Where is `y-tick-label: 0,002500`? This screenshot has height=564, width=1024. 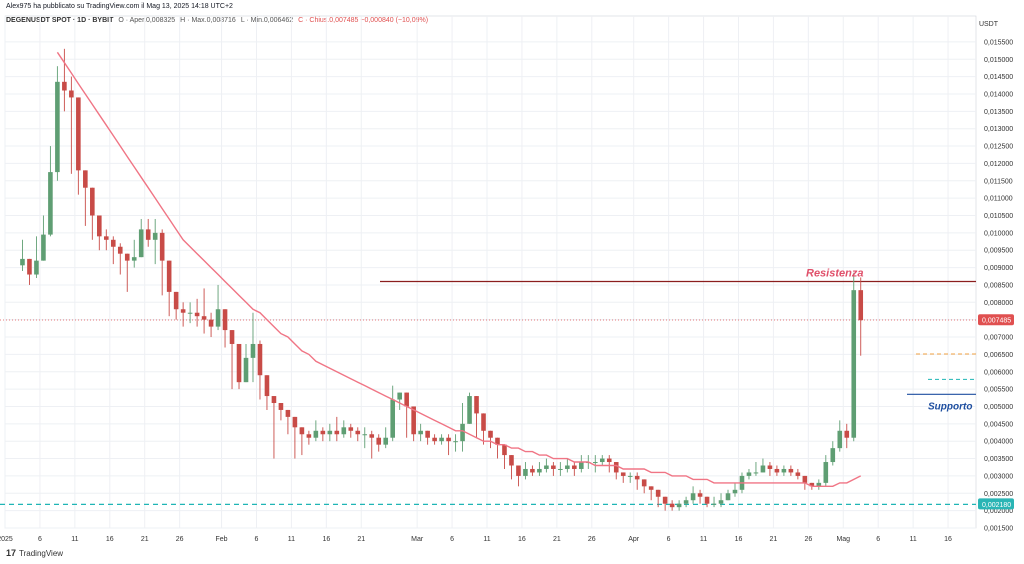
y-tick-label: 0,002500 is located at coordinates (998, 494).